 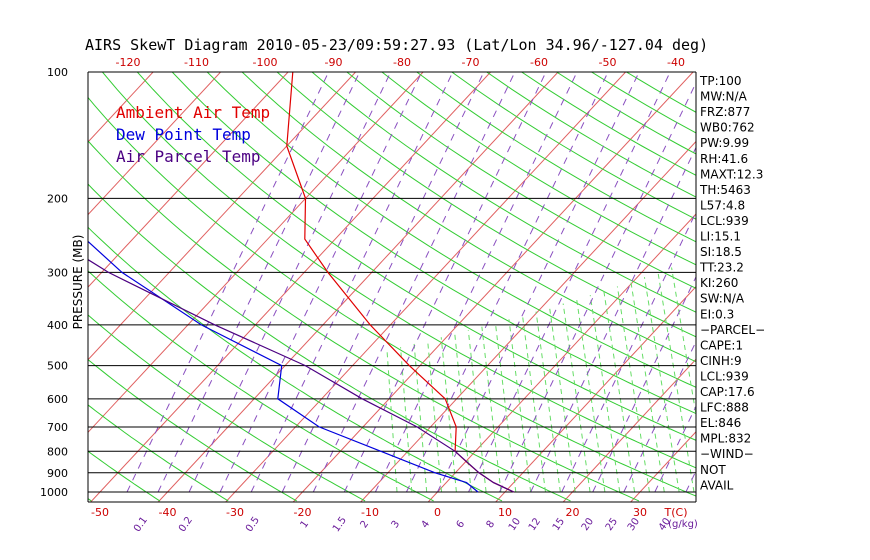 I want to click on stat-item: MPL:832, so click(x=725, y=439).